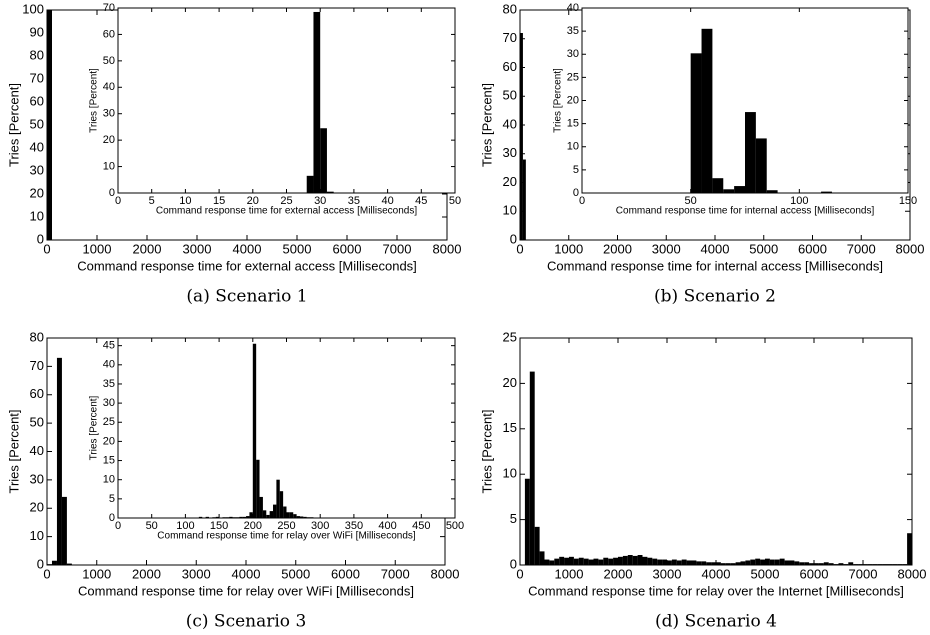  What do you see at coordinates (510, 37) in the screenshot?
I see `y-tick-label: 70` at bounding box center [510, 37].